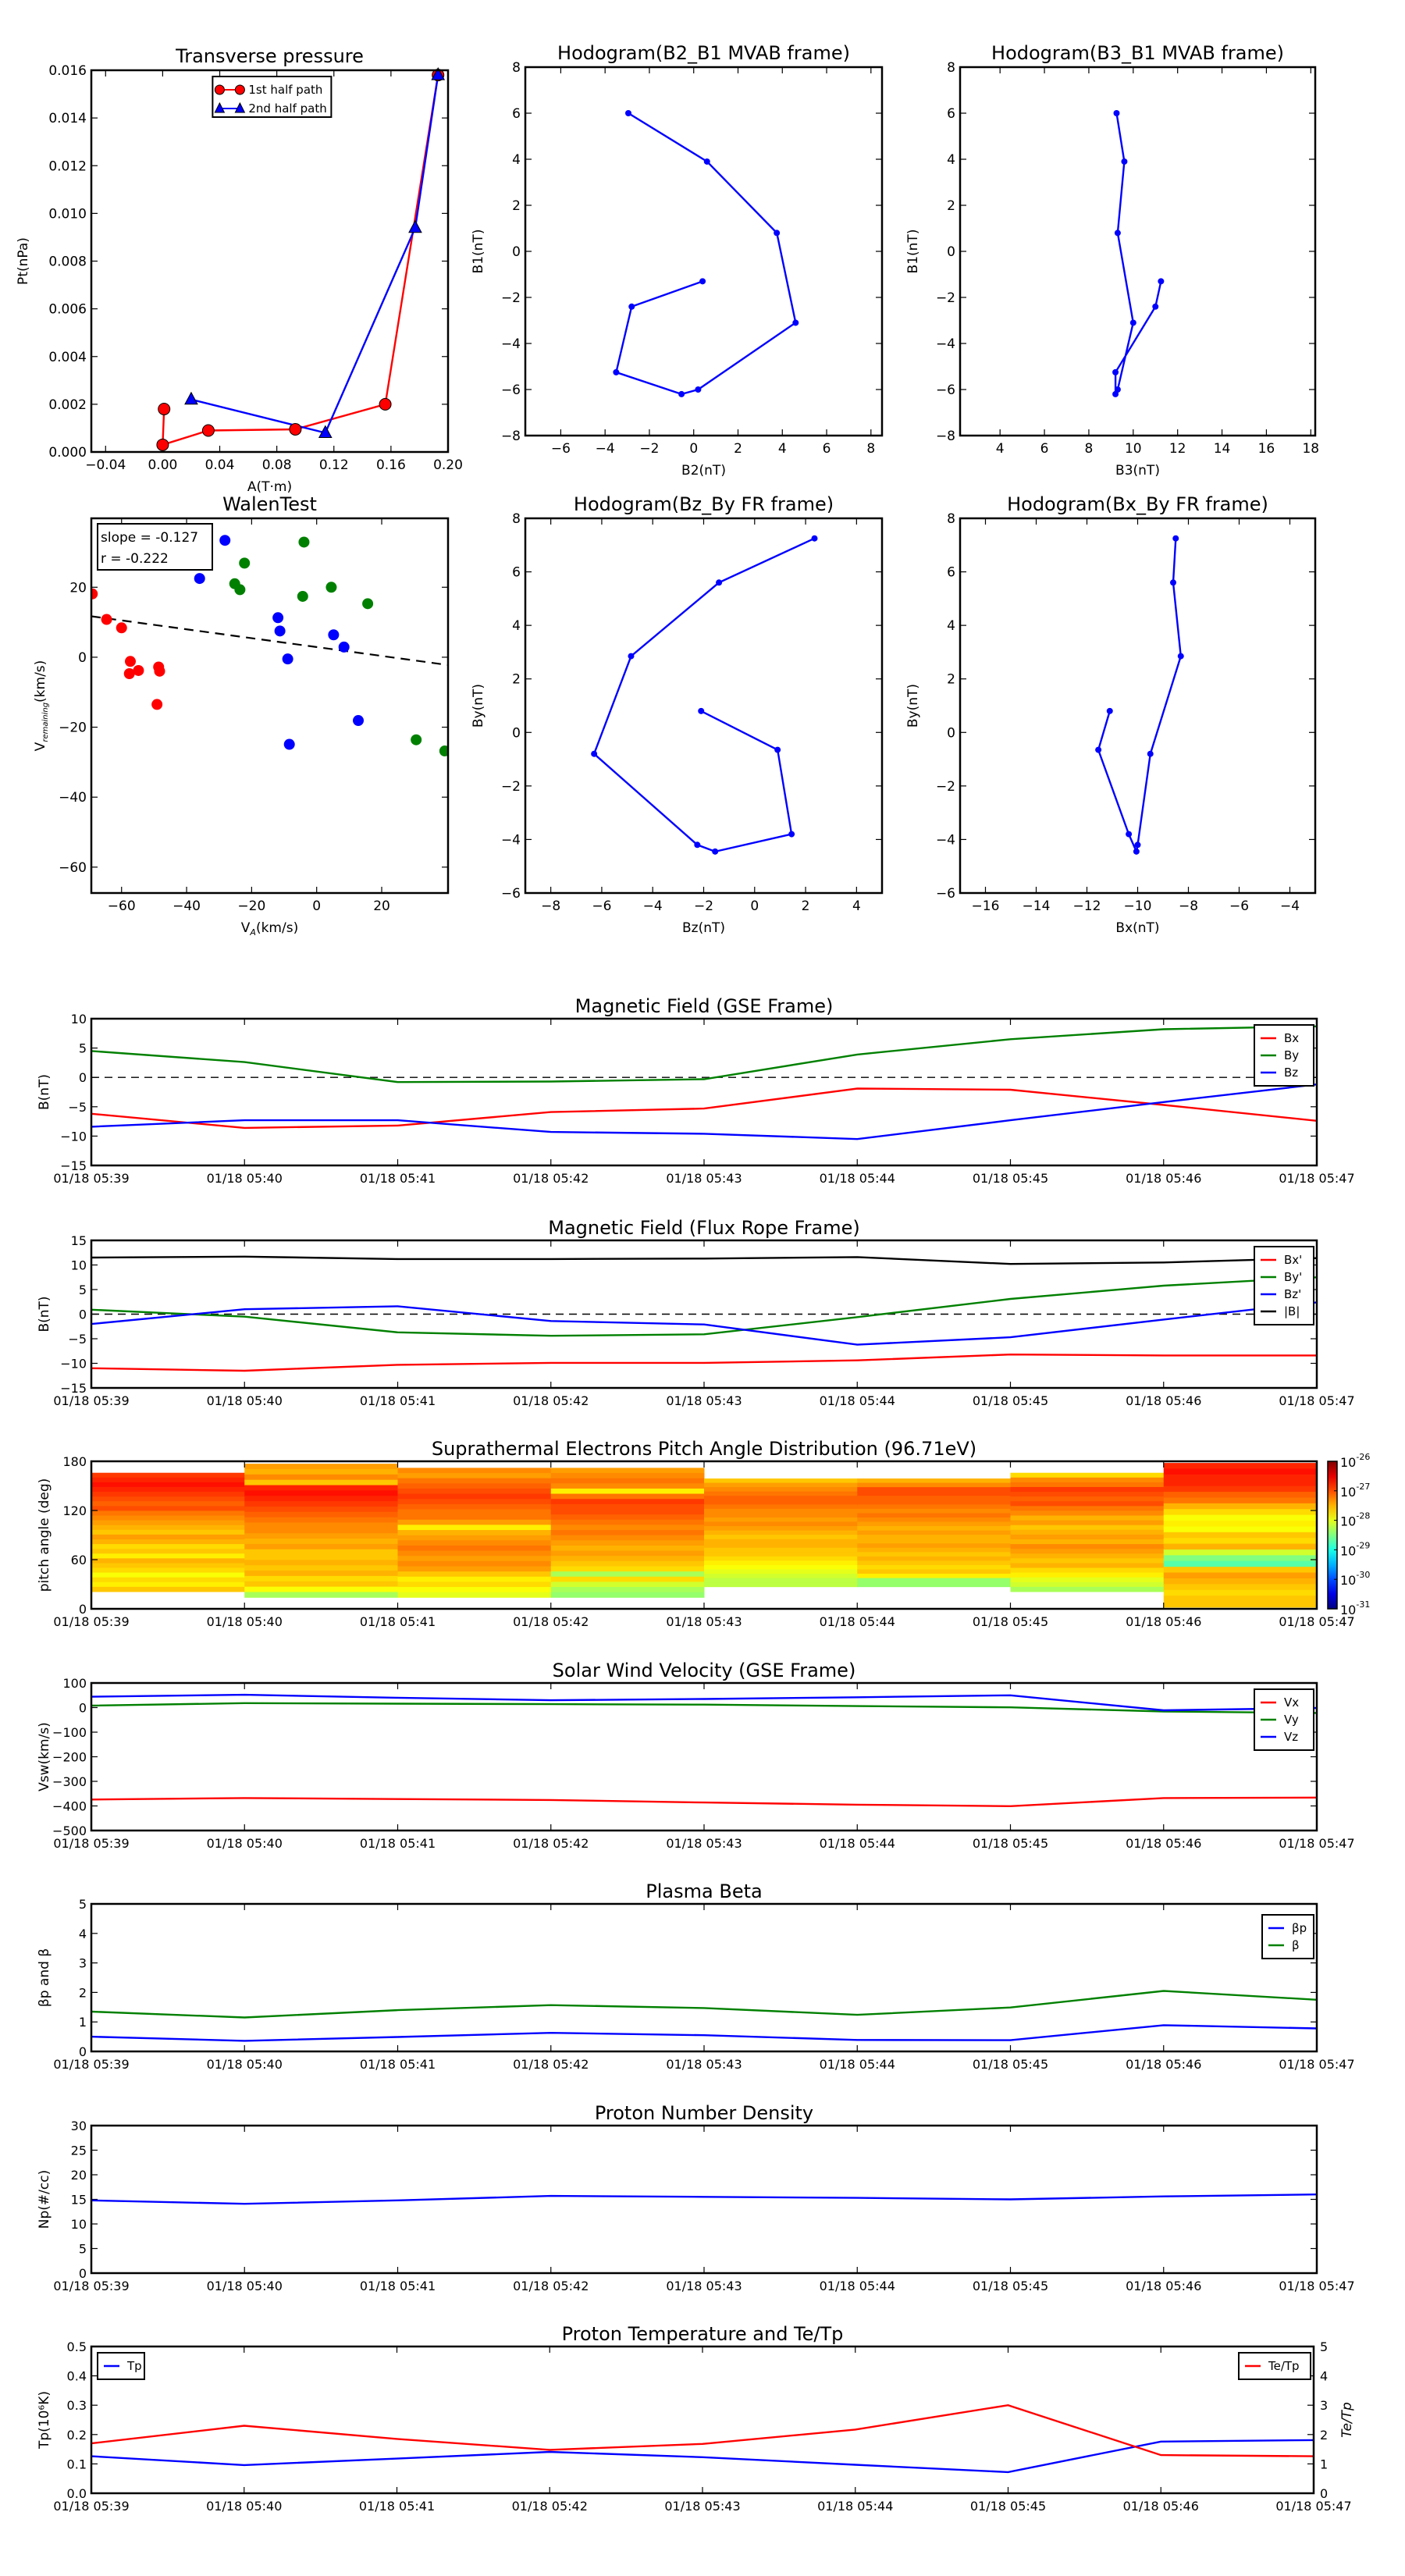 This screenshot has width=1405, height=2576. I want to click on x-tick-label: −4, so click(606, 449).